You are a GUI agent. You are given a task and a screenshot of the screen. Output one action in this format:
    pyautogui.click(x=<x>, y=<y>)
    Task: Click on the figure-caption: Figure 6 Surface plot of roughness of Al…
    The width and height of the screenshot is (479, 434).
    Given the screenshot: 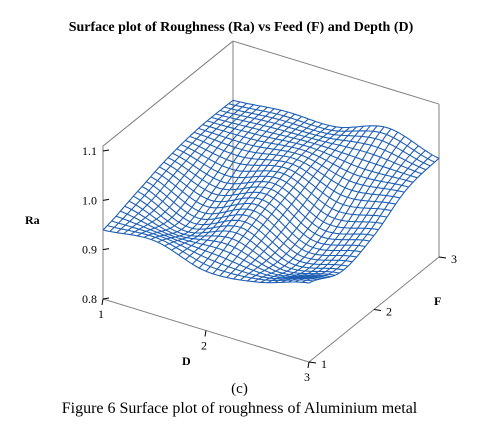 What is the action you would take?
    pyautogui.click(x=239, y=408)
    